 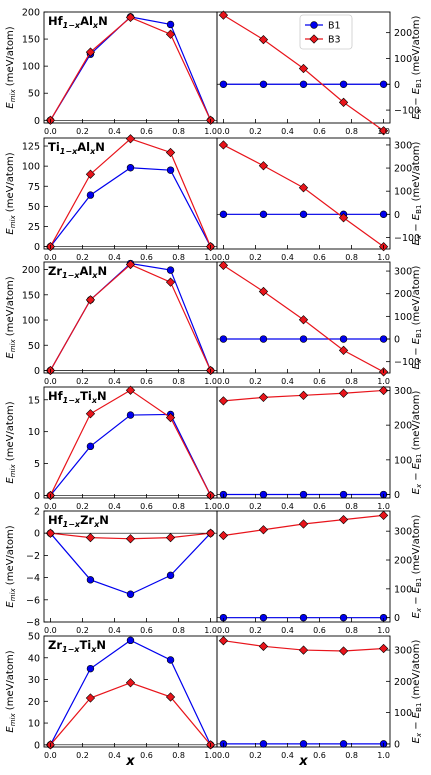 What do you see at coordinates (78, 521) in the screenshot?
I see `panel-title: Hf1−xZrxN` at bounding box center [78, 521].